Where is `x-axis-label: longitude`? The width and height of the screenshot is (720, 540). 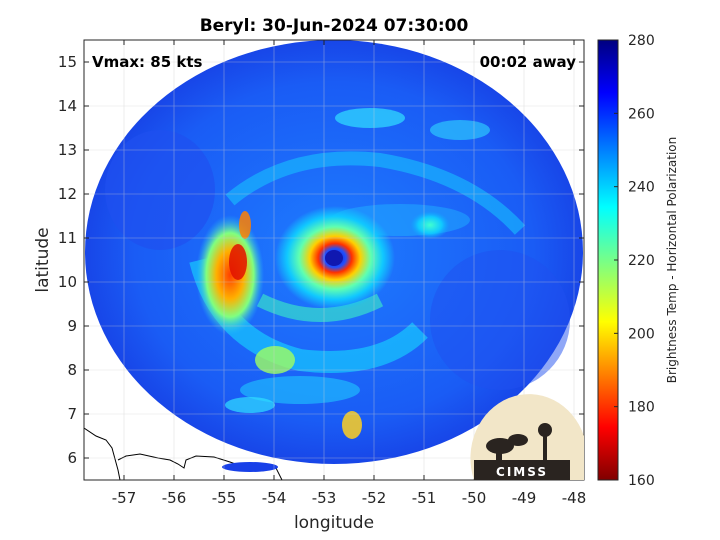
x-axis-label: longitude is located at coordinates (334, 523).